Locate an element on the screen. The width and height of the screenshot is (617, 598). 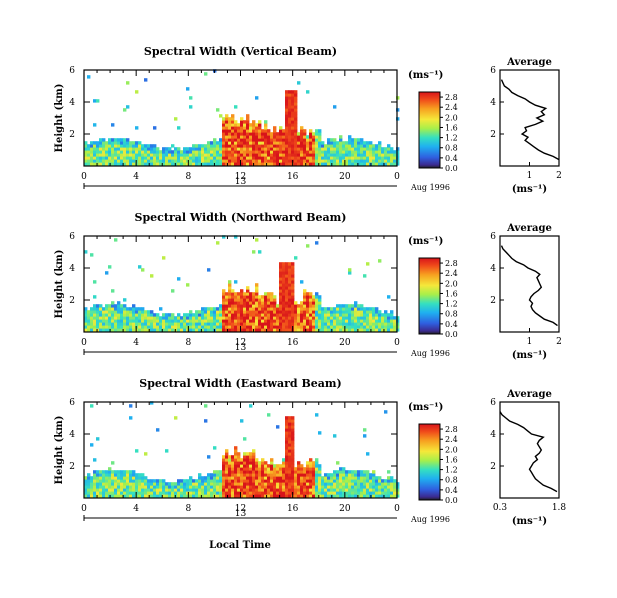
x-tick-label: 8 is located at coordinates (188, 343).